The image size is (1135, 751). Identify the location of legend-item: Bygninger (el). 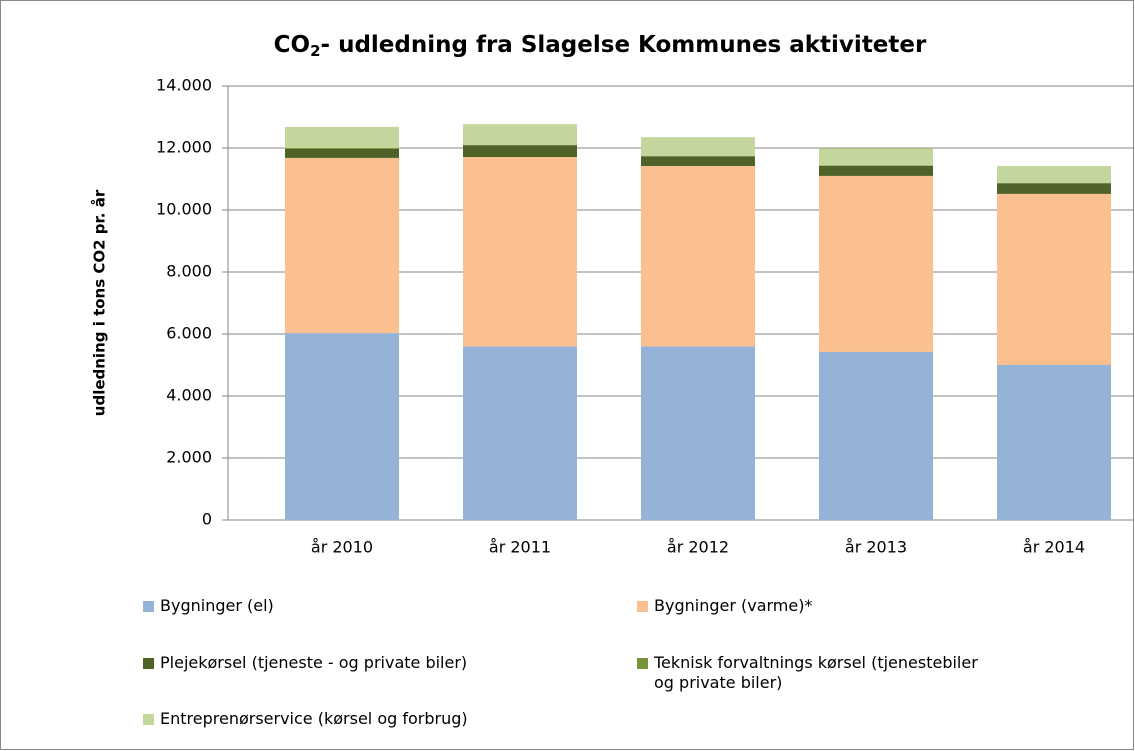
(208, 606).